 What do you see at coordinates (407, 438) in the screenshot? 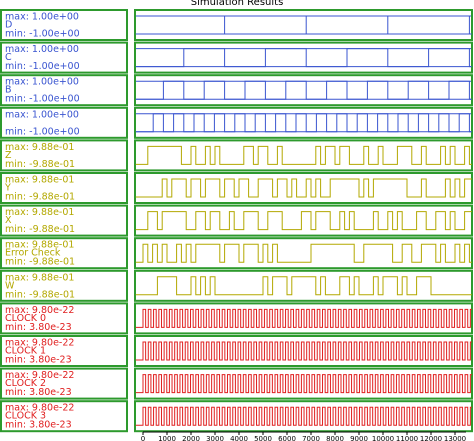
I see `tick-label: 11000` at bounding box center [407, 438].